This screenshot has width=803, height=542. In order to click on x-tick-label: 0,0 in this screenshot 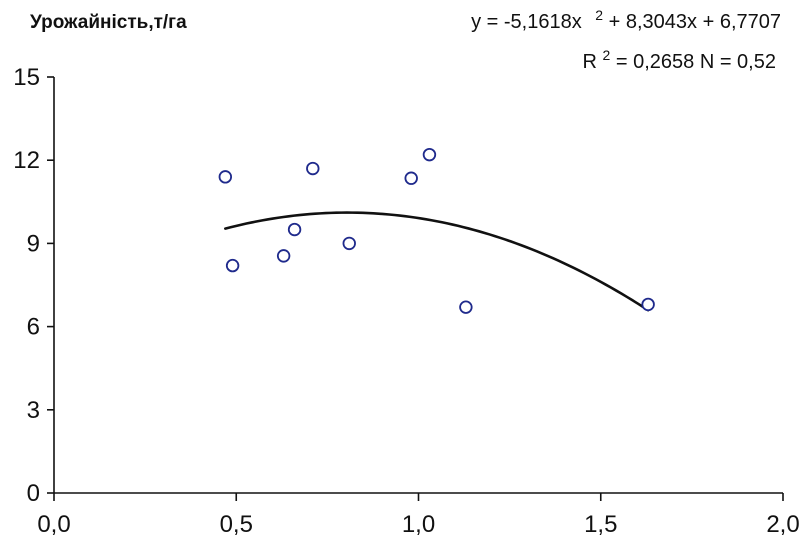, I will do `click(53, 524)`.